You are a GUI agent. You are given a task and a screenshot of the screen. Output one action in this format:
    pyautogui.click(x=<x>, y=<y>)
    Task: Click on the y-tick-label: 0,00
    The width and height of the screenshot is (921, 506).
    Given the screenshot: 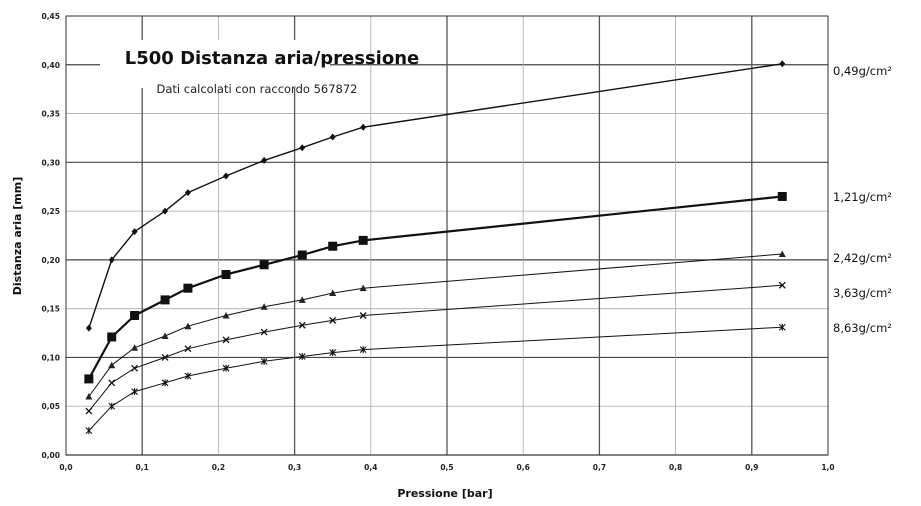 What is the action you would take?
    pyautogui.click(x=50, y=455)
    